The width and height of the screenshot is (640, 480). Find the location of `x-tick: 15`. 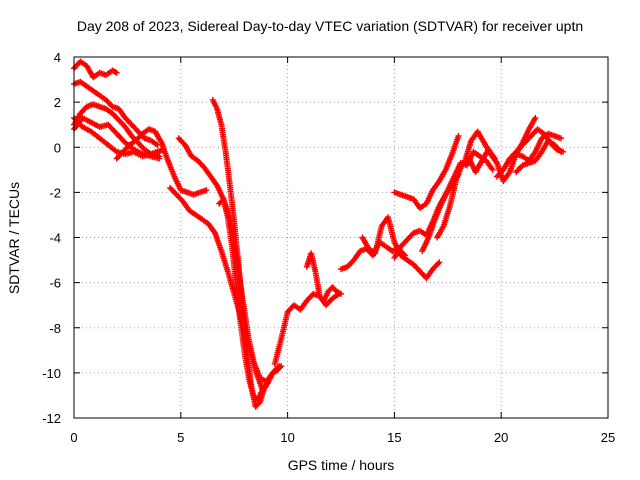

x-tick: 15 is located at coordinates (394, 251).